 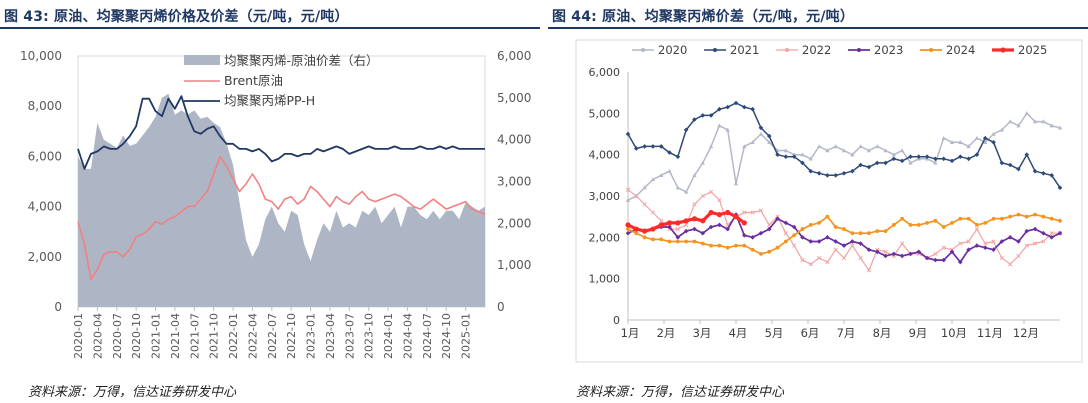 I want to click on x-tick-label: 2023-04, so click(x=330, y=336).